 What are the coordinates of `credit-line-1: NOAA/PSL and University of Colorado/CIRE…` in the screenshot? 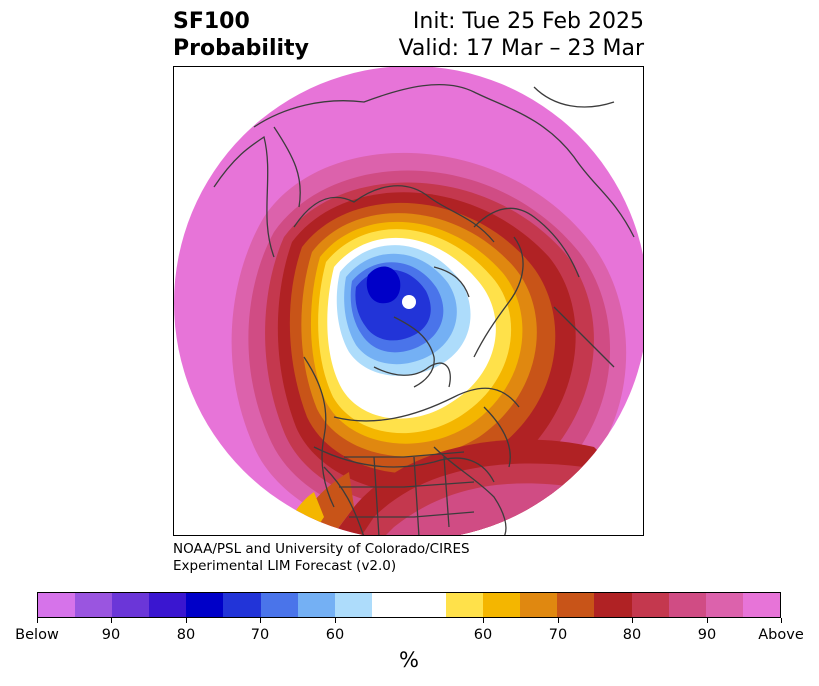 It's located at (321, 549).